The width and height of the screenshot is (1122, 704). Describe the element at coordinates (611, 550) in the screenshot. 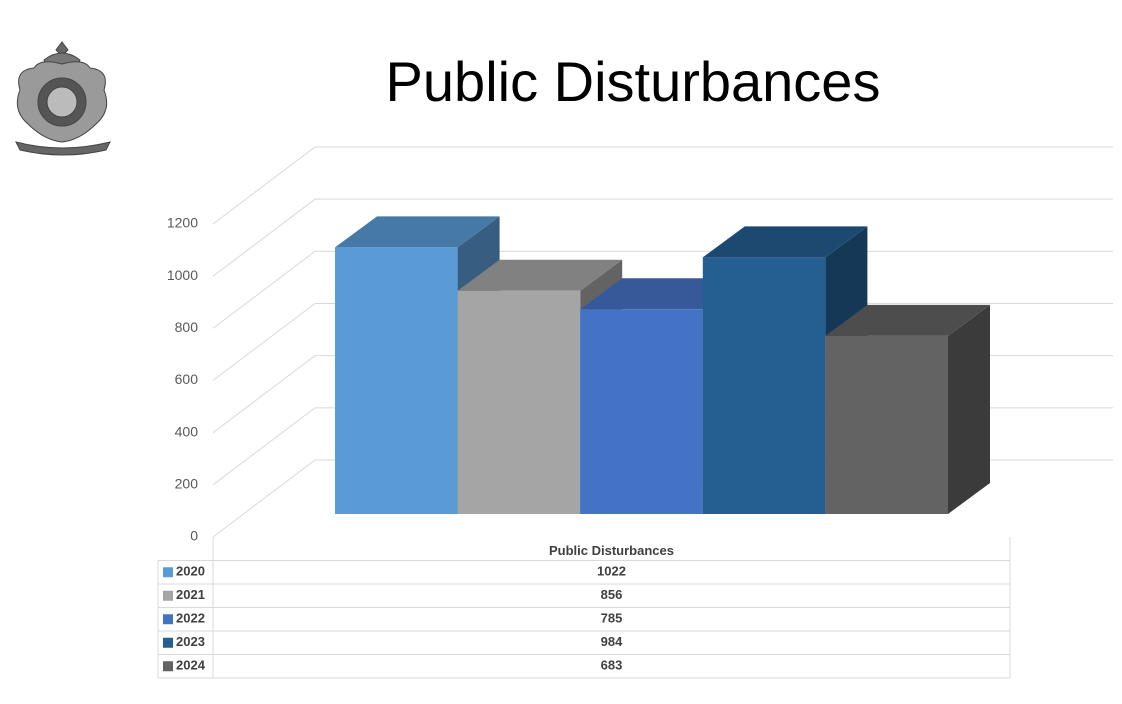

I see `table-header: Public Disturbances` at that location.